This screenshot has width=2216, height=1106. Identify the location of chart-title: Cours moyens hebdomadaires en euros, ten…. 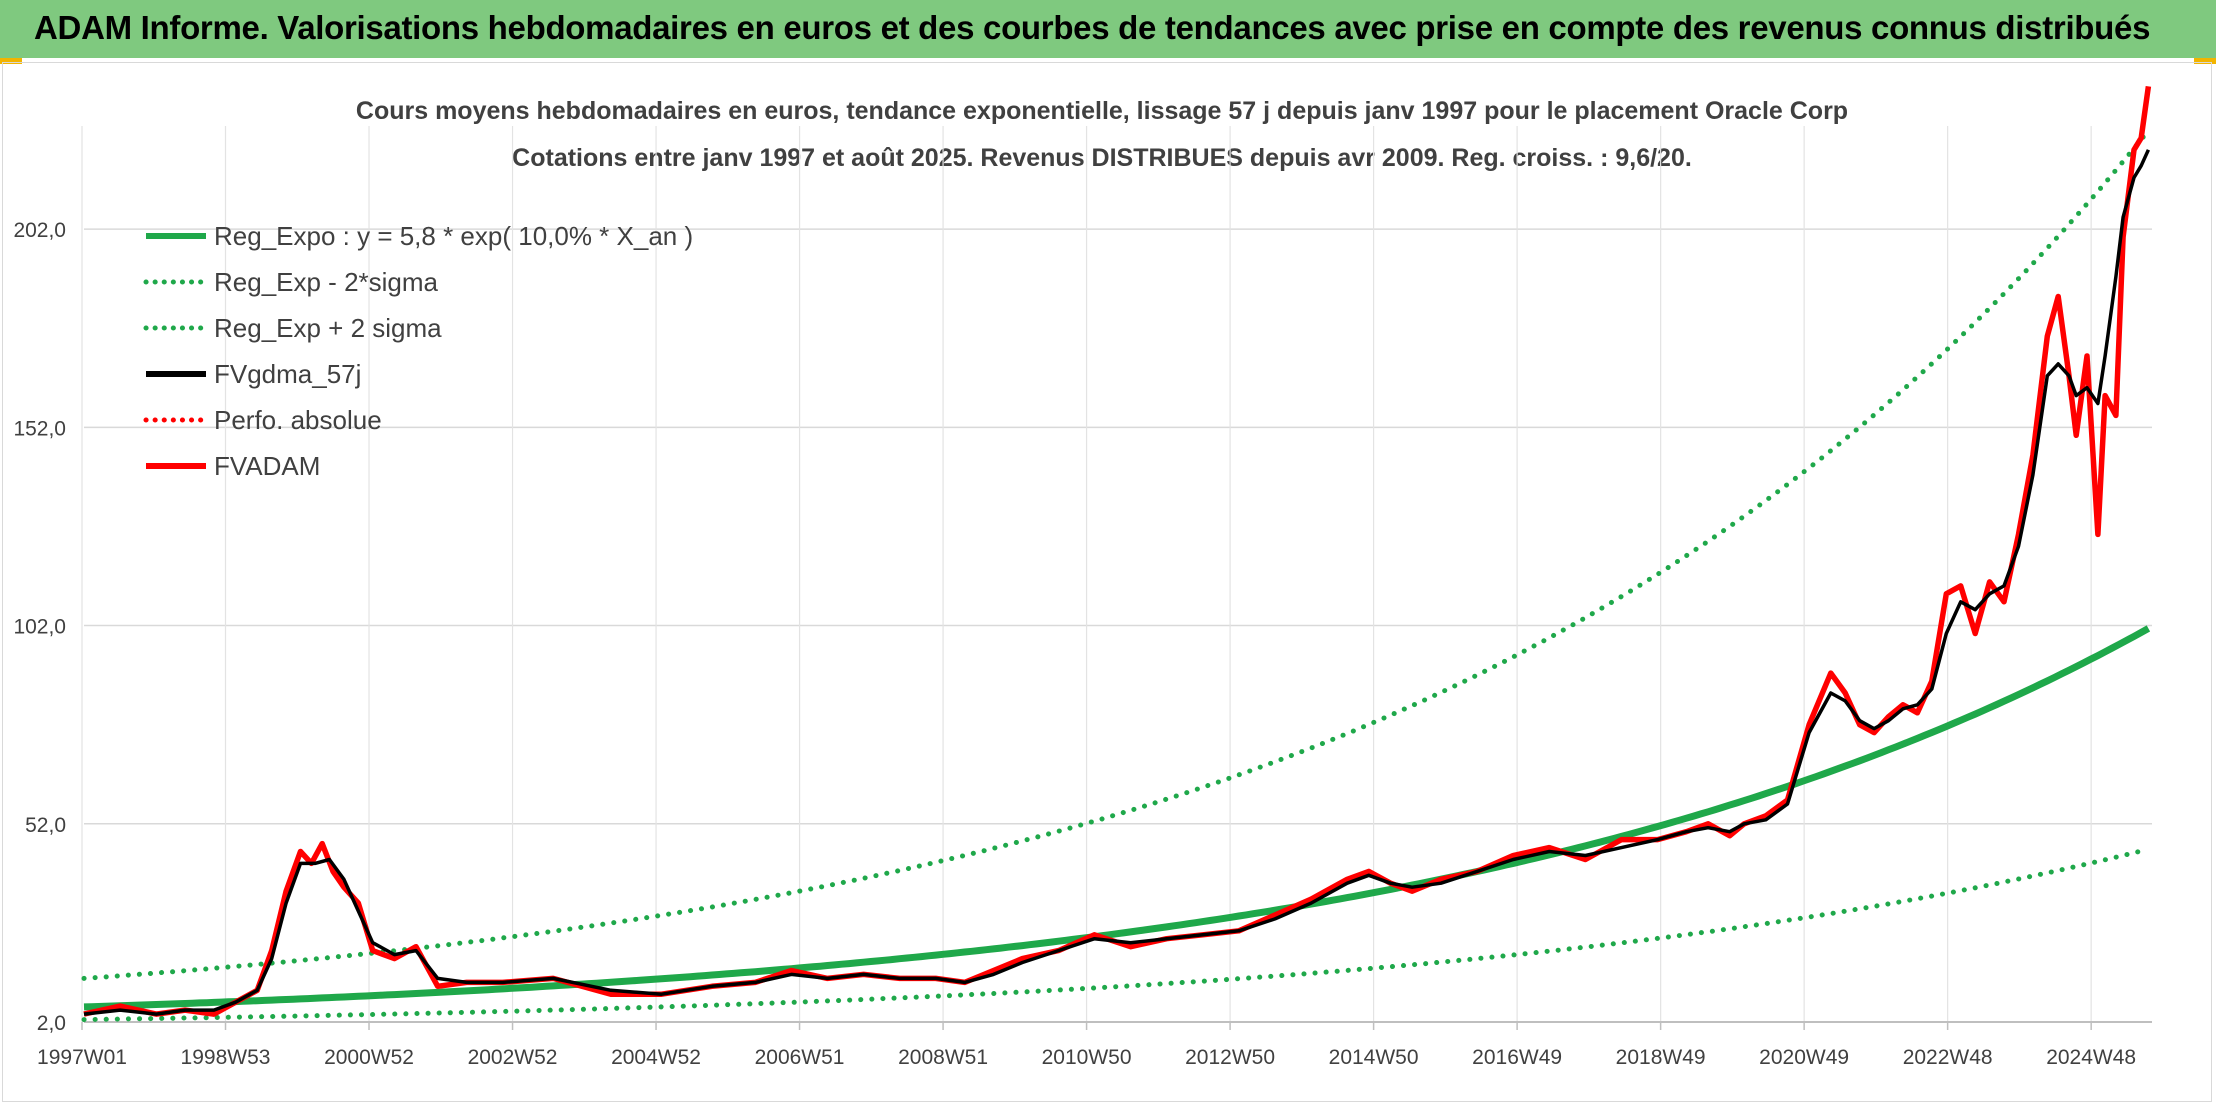
(1102, 111).